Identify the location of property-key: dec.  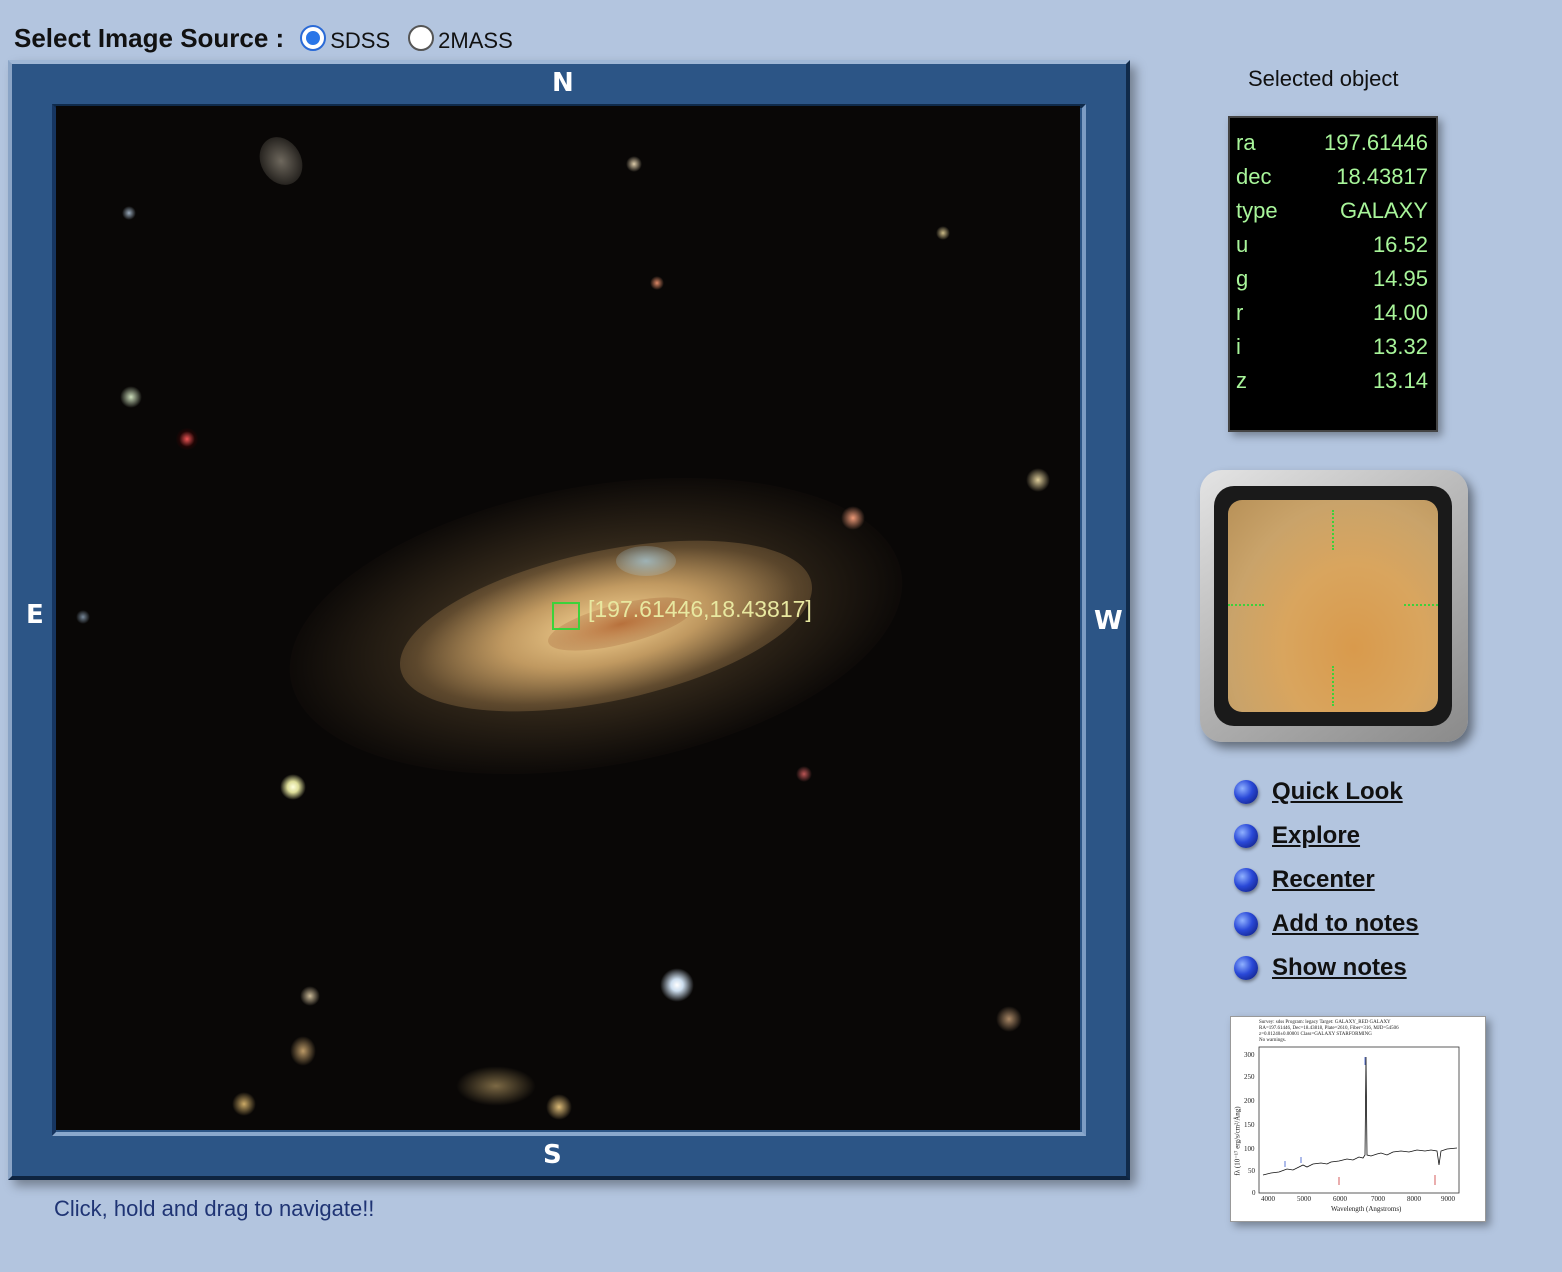
(1254, 176).